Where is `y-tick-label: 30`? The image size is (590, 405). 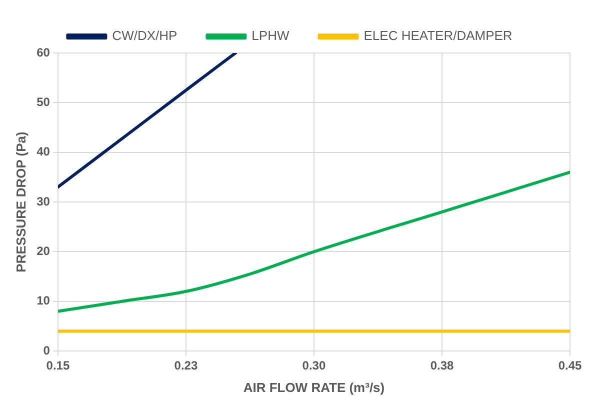
y-tick-label: 30 is located at coordinates (43, 201).